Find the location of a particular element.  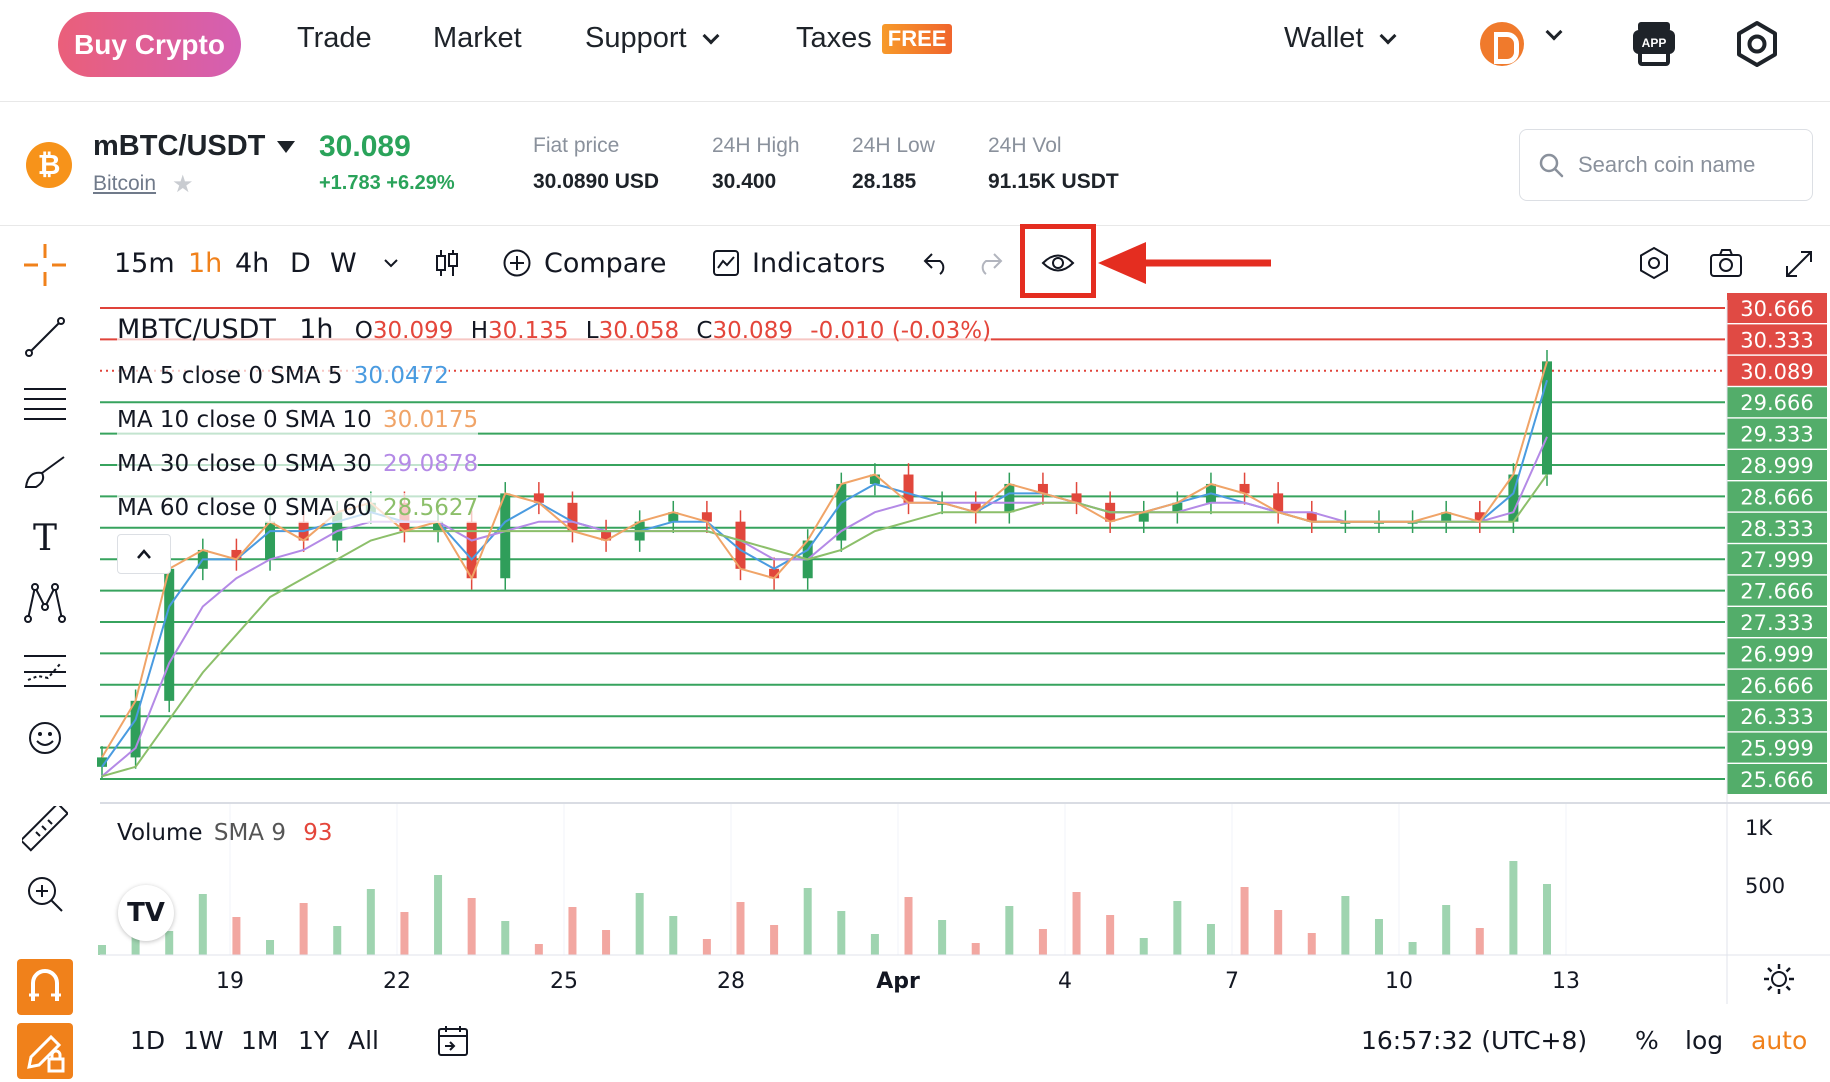

magnet-icon is located at coordinates (45, 985).